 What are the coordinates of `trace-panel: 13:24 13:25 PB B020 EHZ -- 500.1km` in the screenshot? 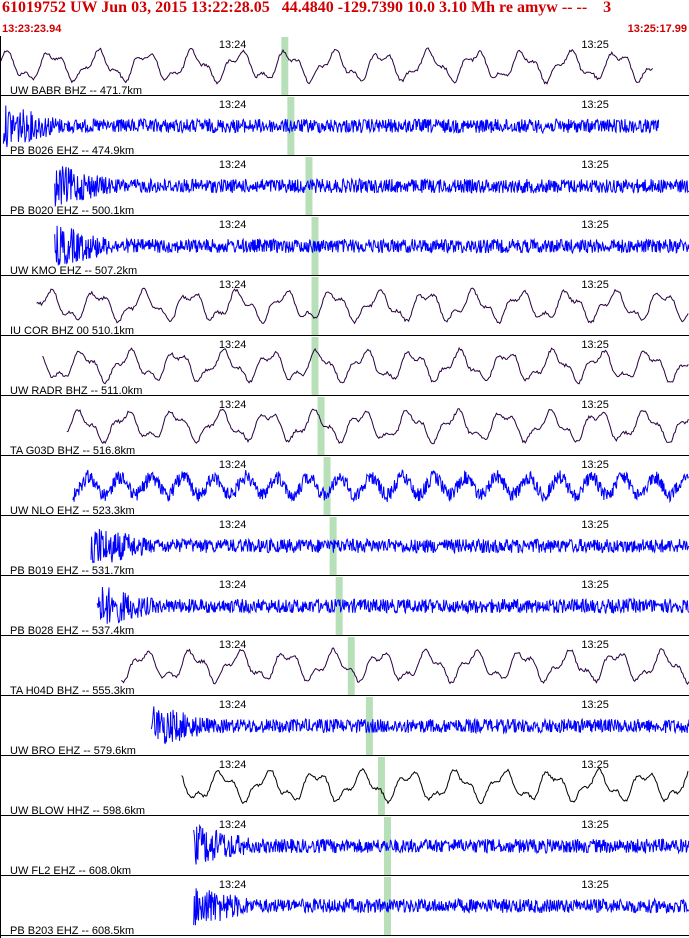 It's located at (344, 187).